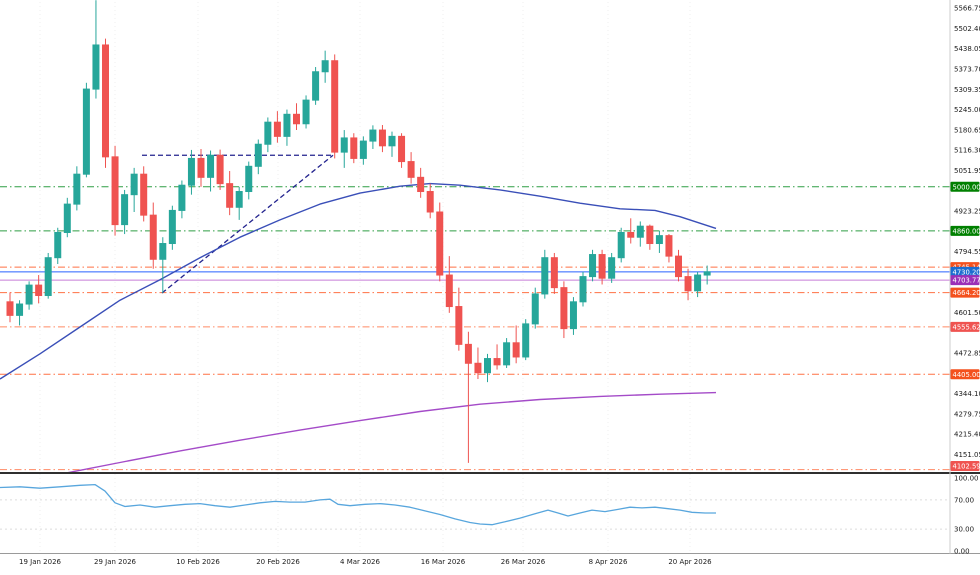  Describe the element at coordinates (967, 70) in the screenshot. I see `price-tick-label: 5373.70` at that location.